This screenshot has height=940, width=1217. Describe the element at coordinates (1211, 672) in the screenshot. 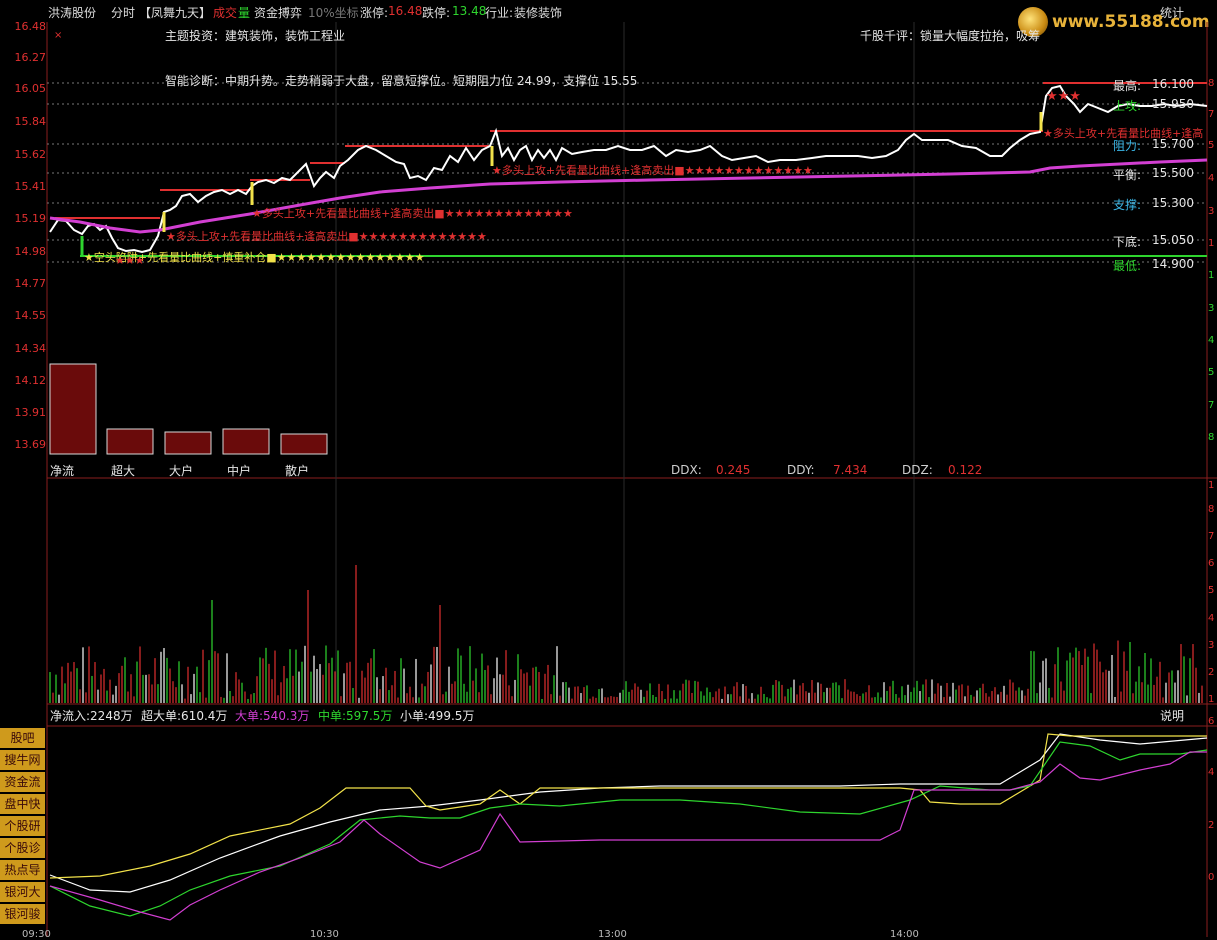

I see `volume-tick: 2` at that location.